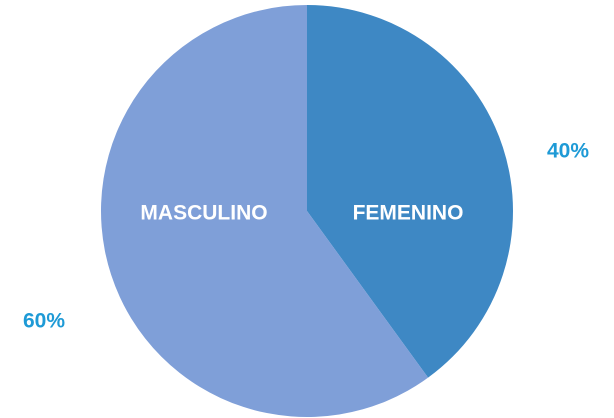  Describe the element at coordinates (568, 151) in the screenshot. I see `value-label: 40%` at that location.